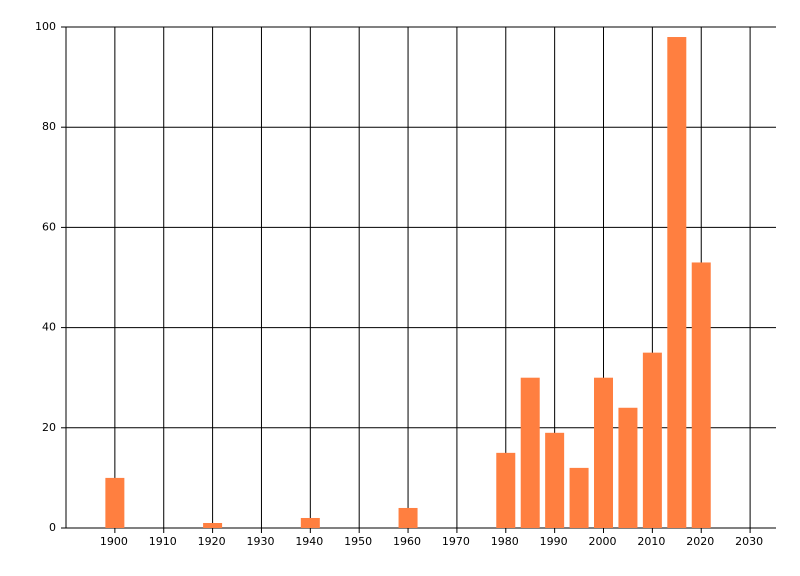 The height and width of the screenshot is (576, 800). Describe the element at coordinates (456, 541) in the screenshot. I see `x-tick-label: 1970` at that location.